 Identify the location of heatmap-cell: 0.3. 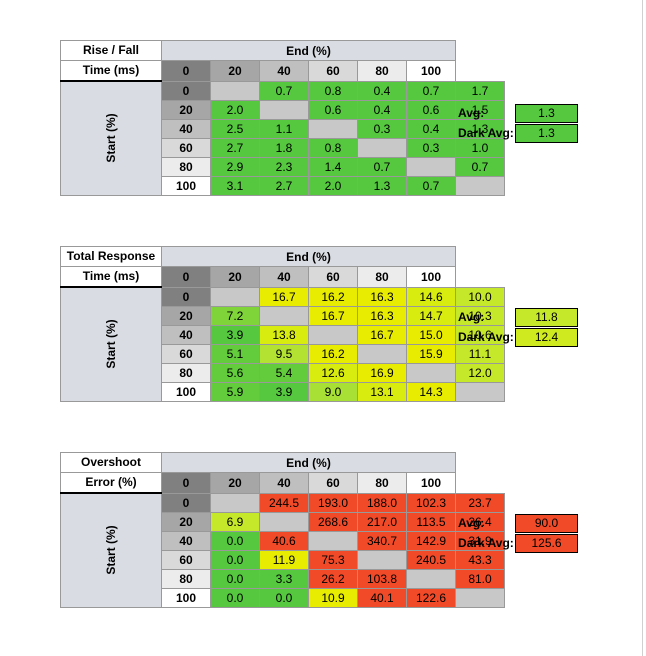
(431, 147).